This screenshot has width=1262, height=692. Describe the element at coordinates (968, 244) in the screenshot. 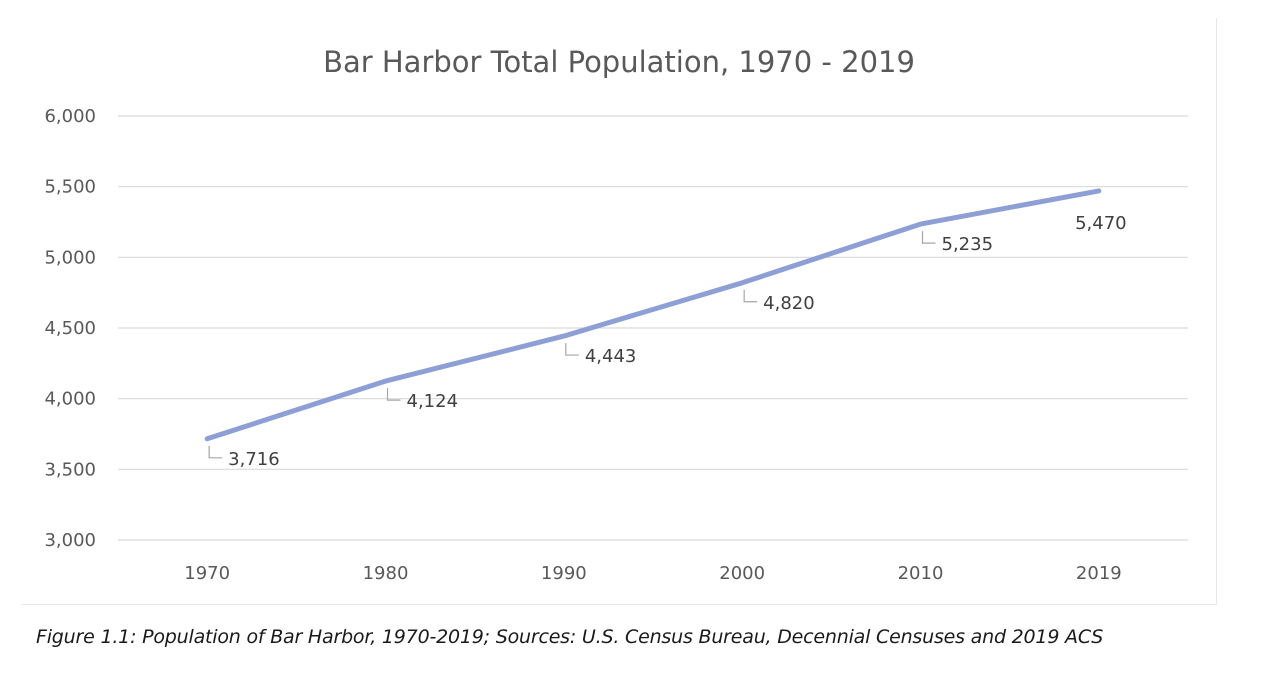

I see `data-label: 5,235` at that location.